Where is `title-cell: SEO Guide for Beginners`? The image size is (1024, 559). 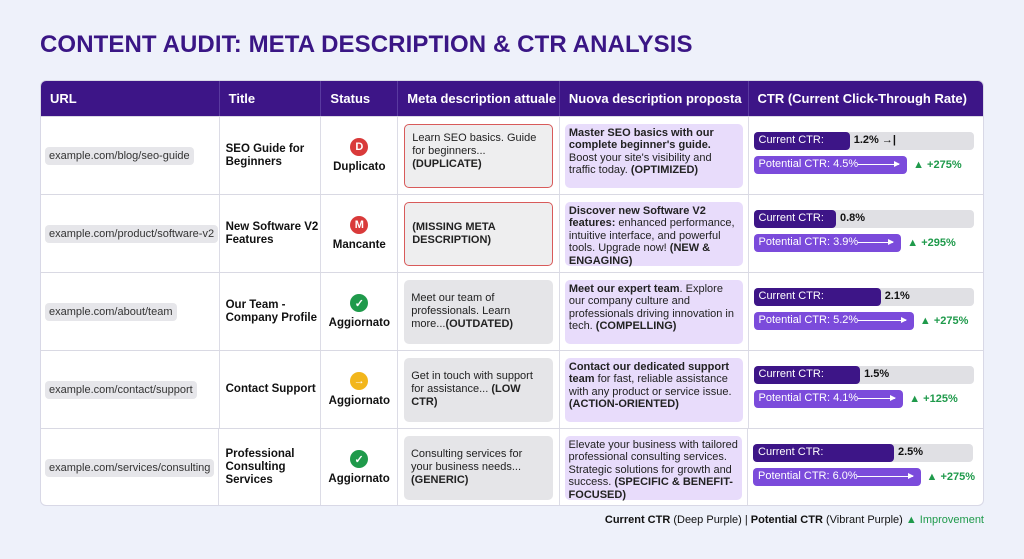
title-cell: SEO Guide for Beginners is located at coordinates (271, 155).